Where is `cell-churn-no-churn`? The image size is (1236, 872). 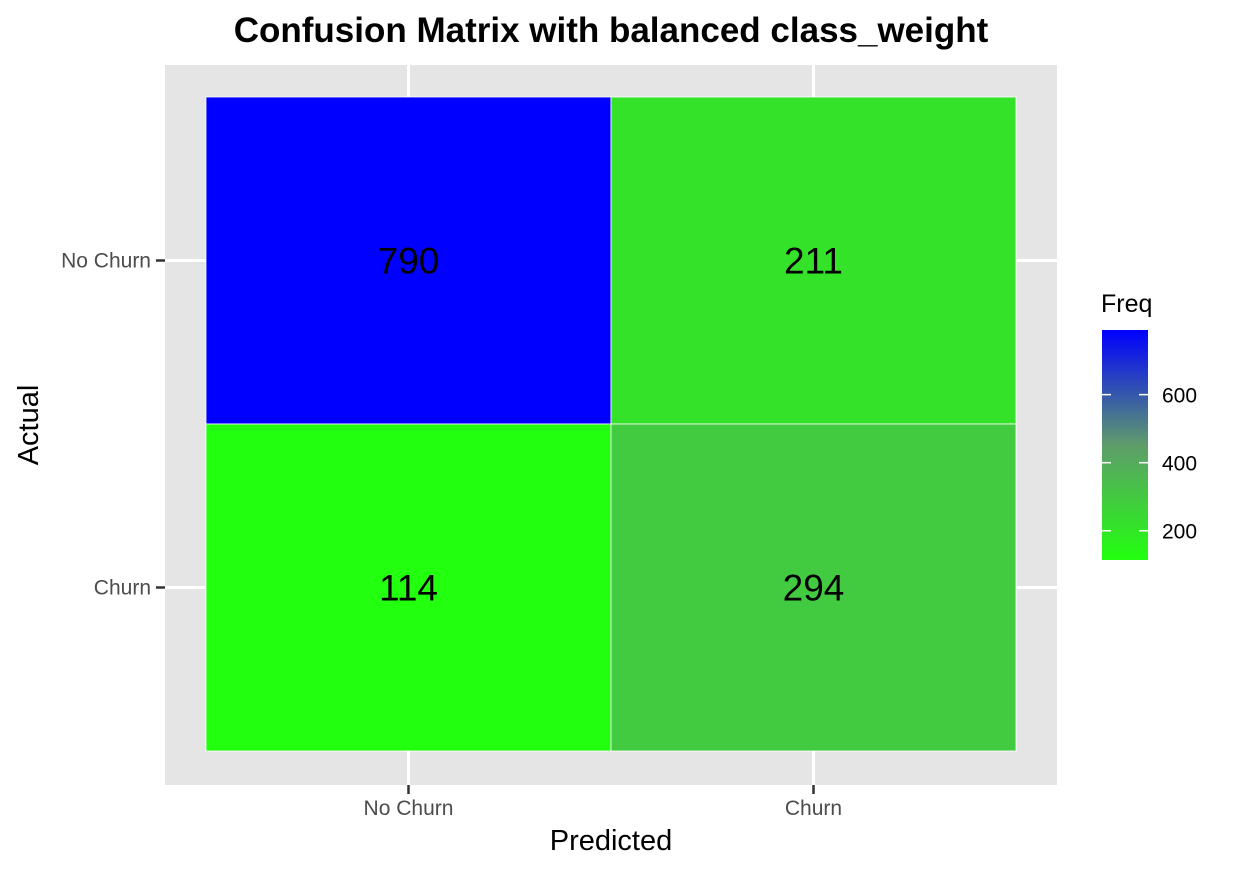 cell-churn-no-churn is located at coordinates (408, 587).